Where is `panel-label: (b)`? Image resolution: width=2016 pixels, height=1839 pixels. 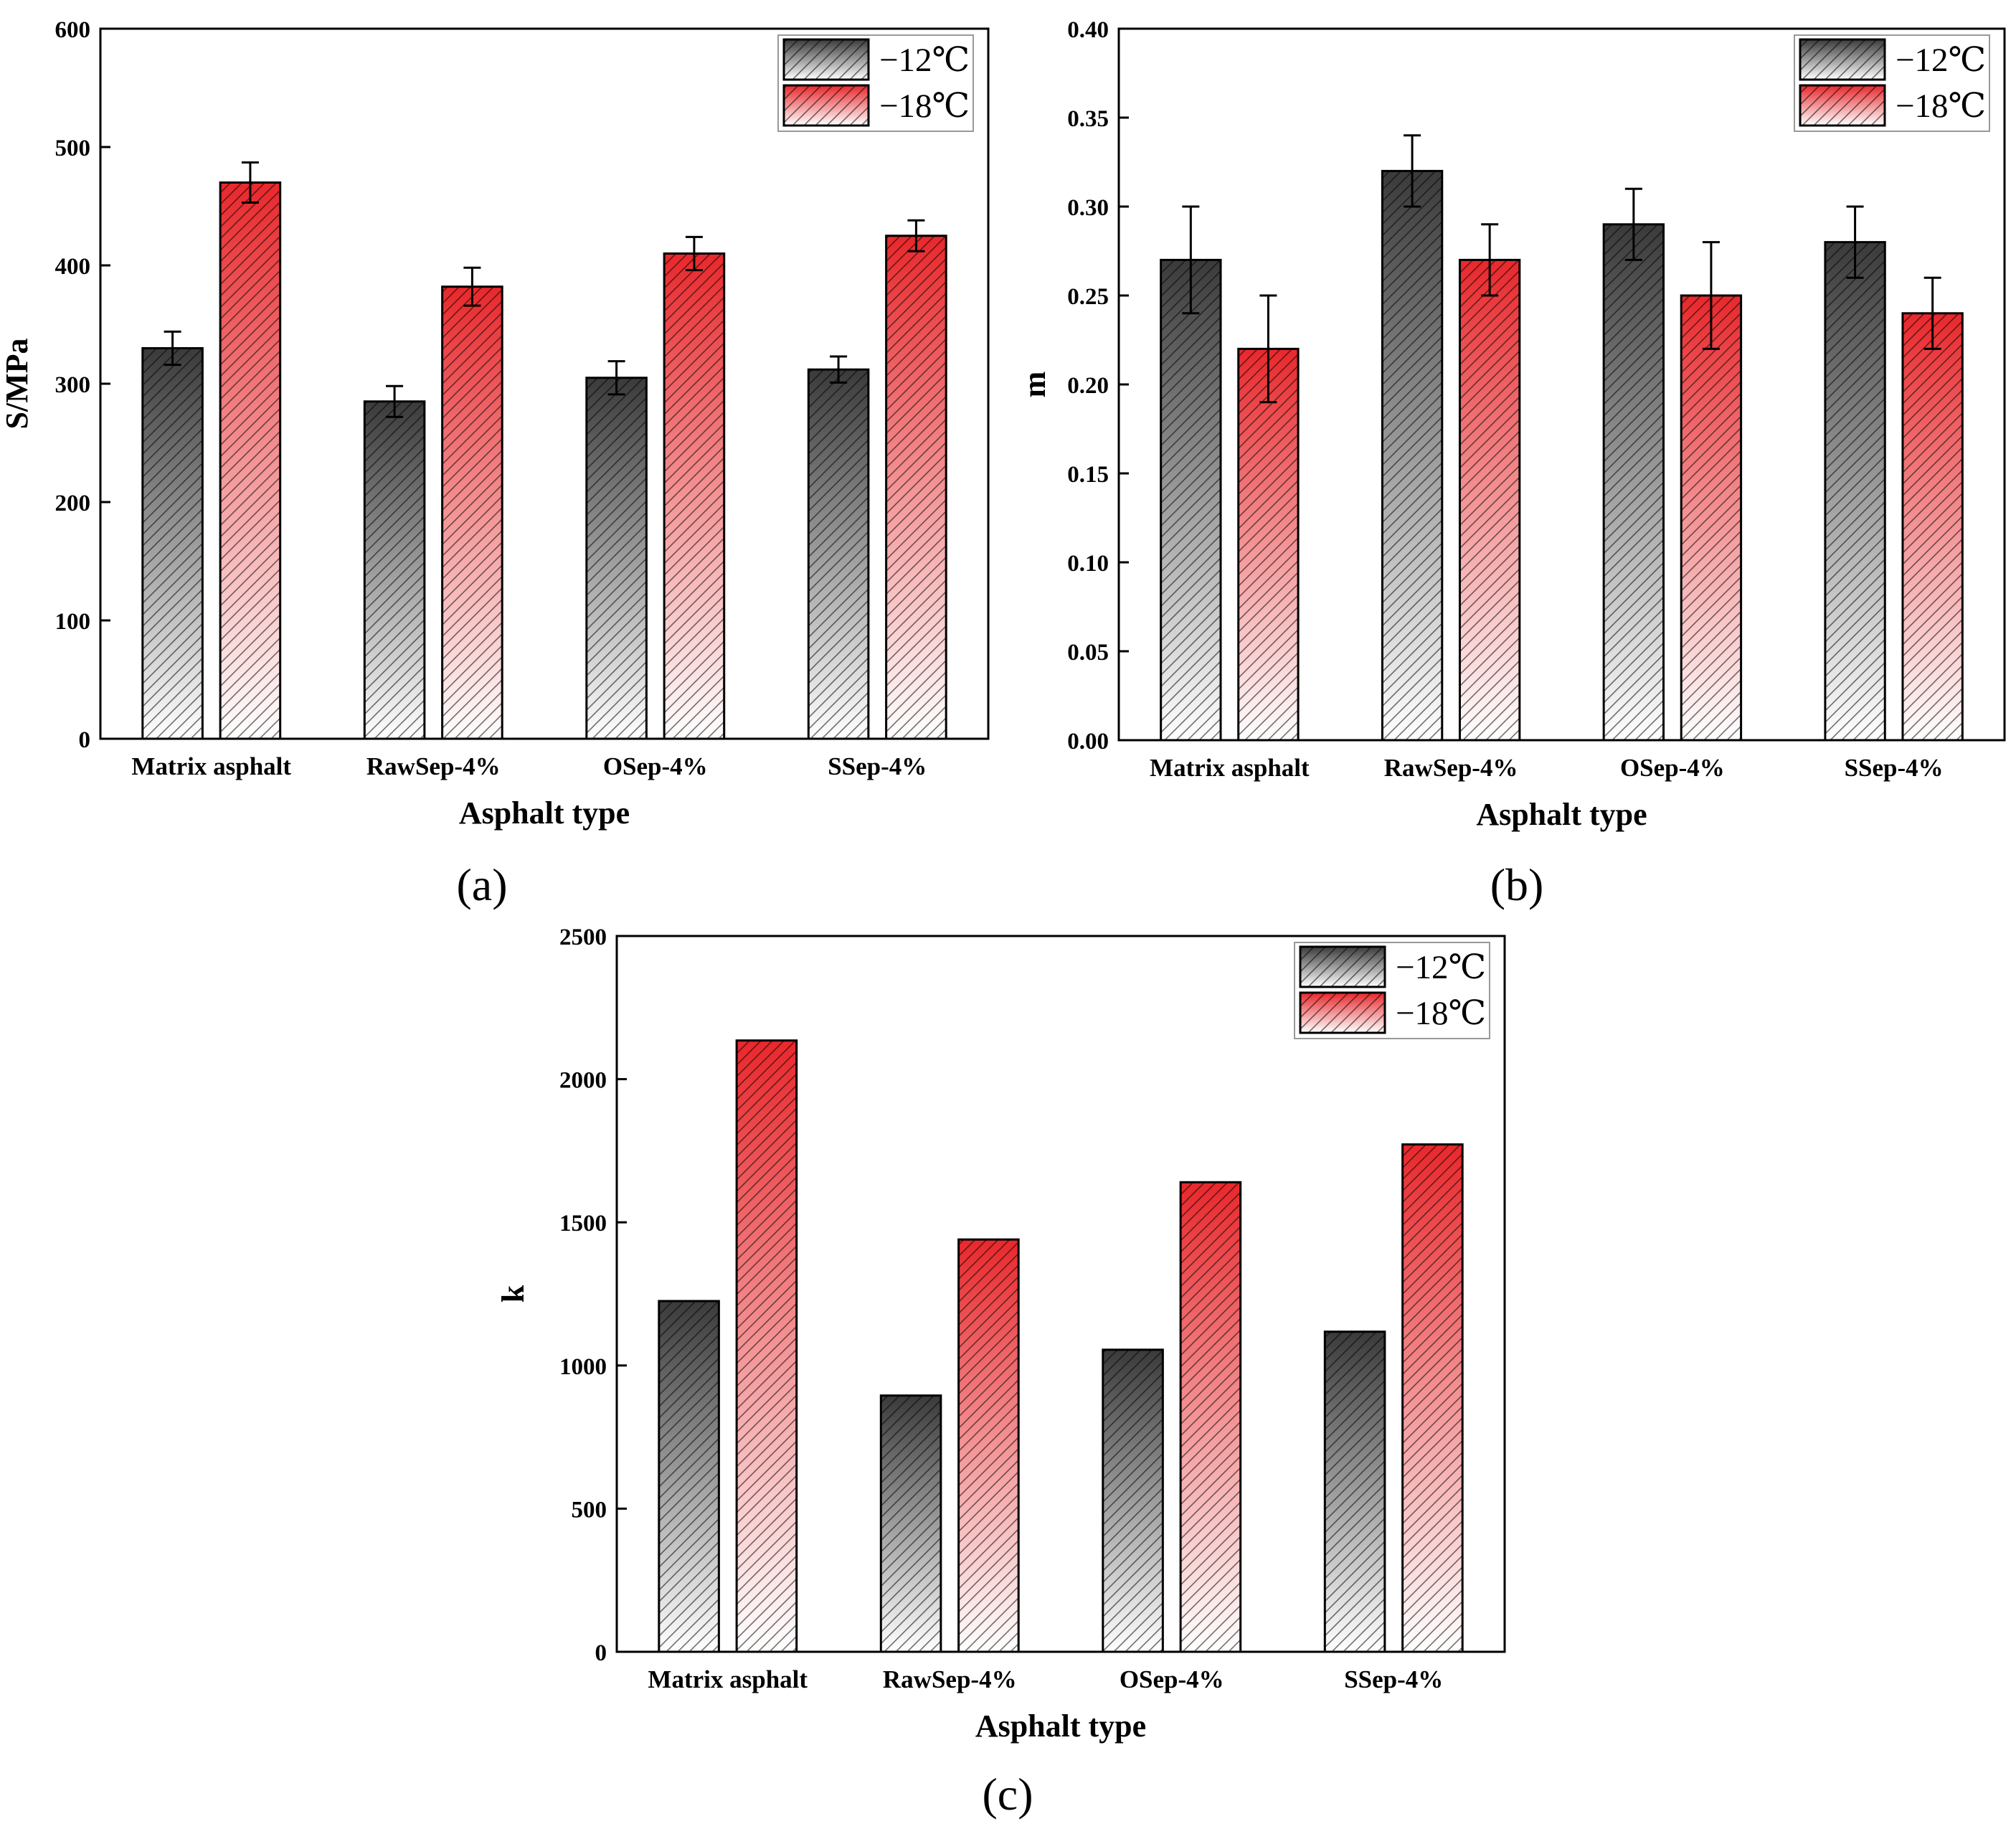
panel-label: (b) is located at coordinates (1517, 884).